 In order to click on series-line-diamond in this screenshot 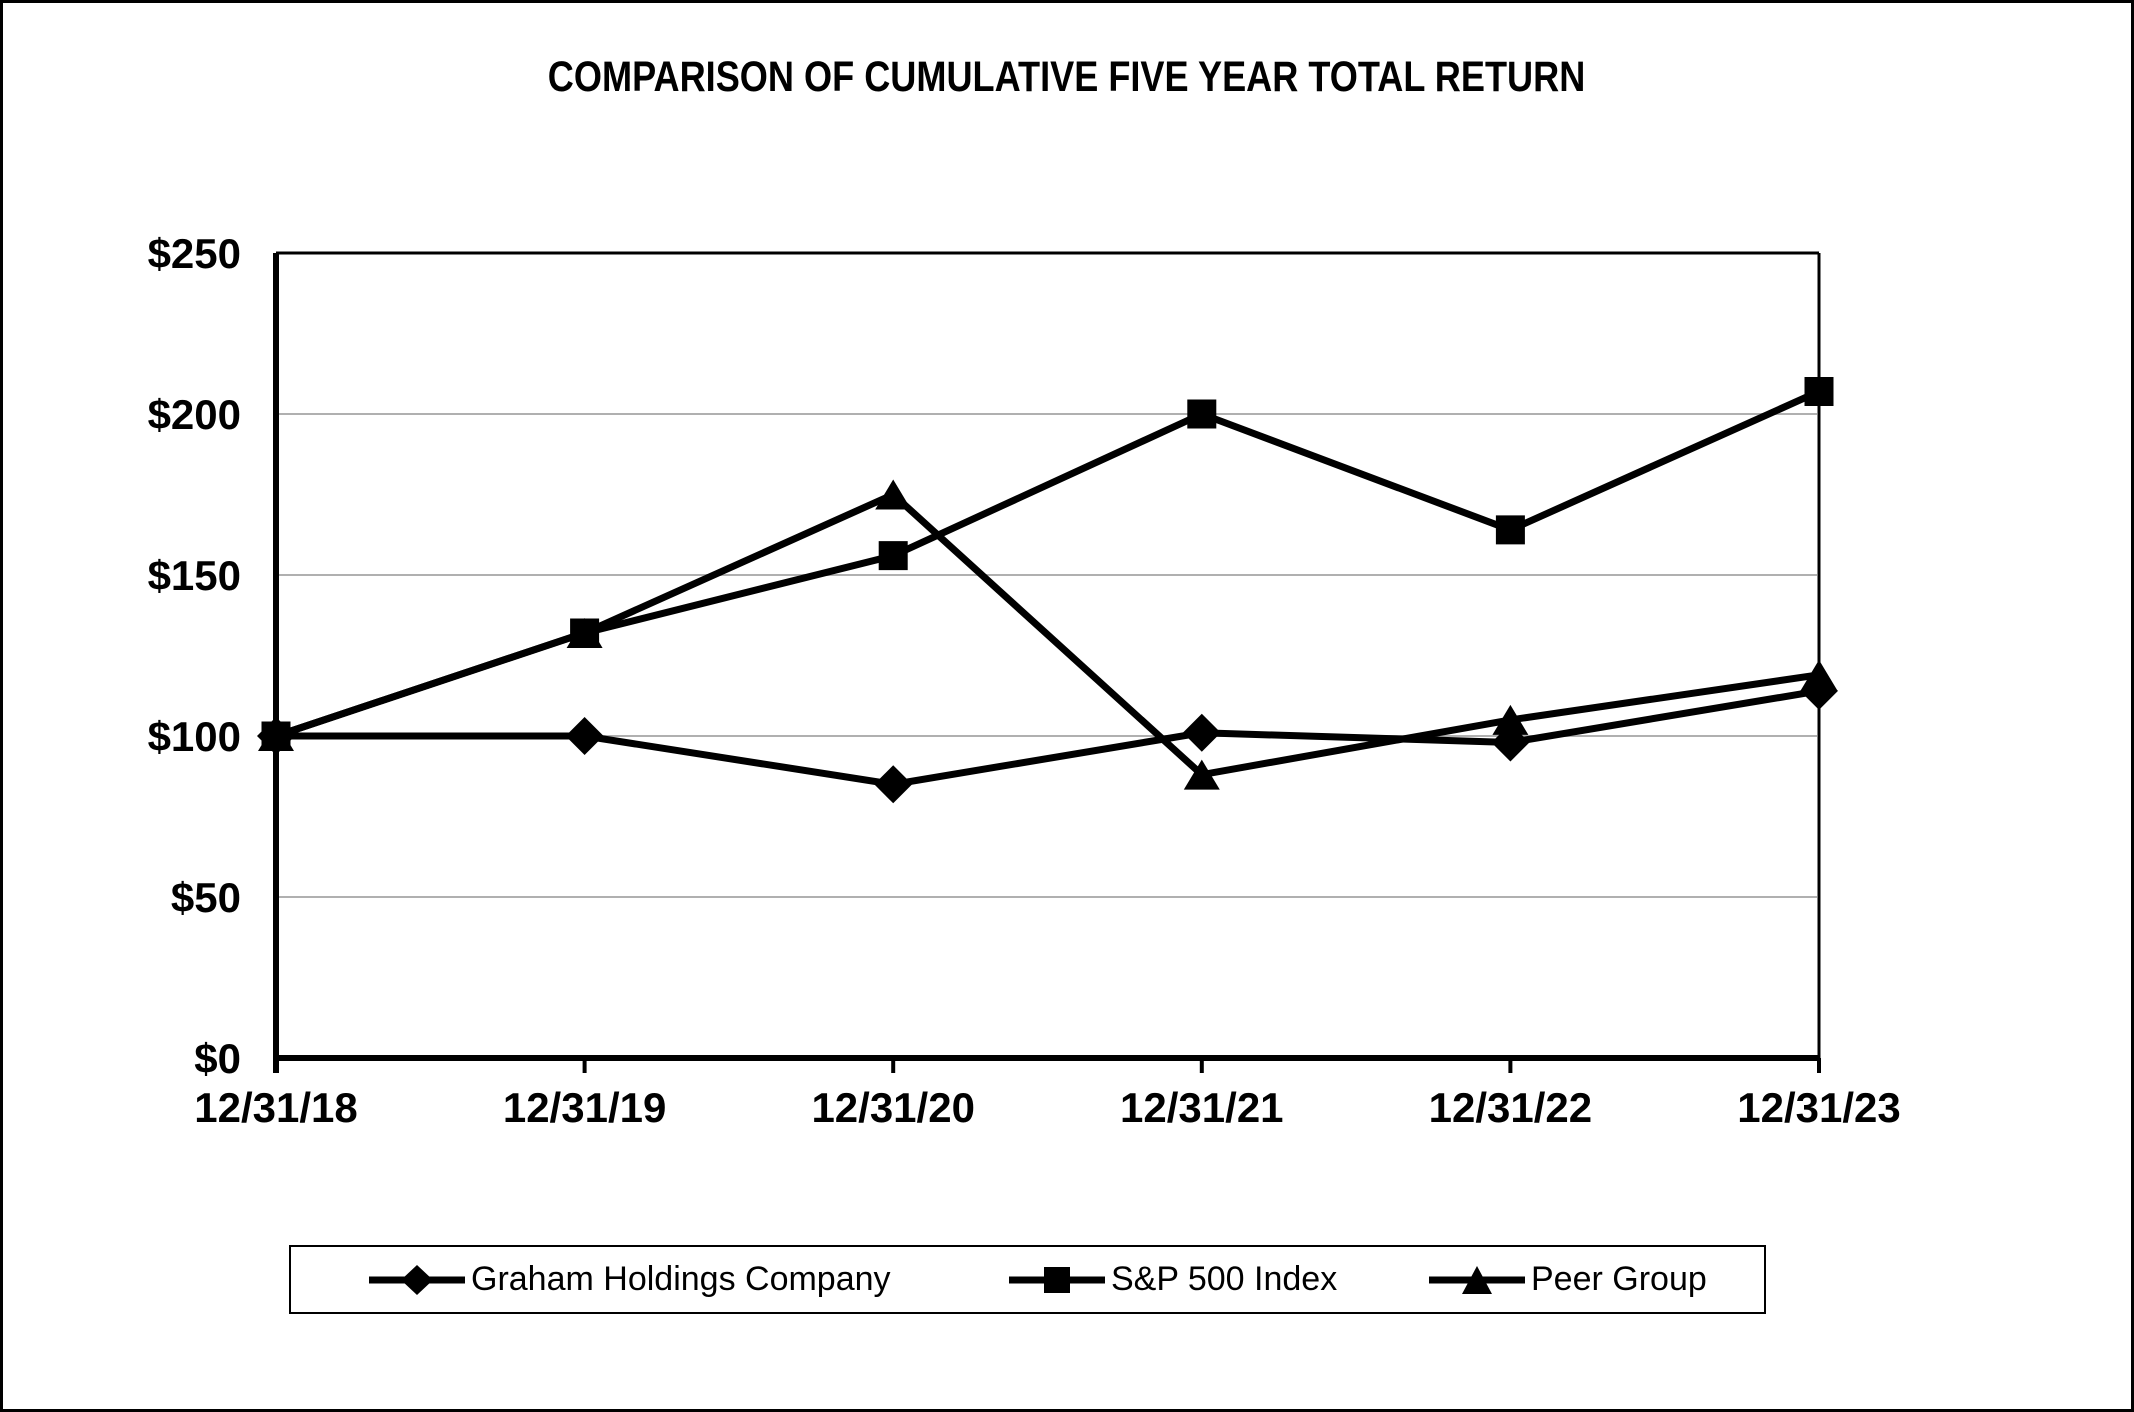, I will do `click(1048, 737)`.